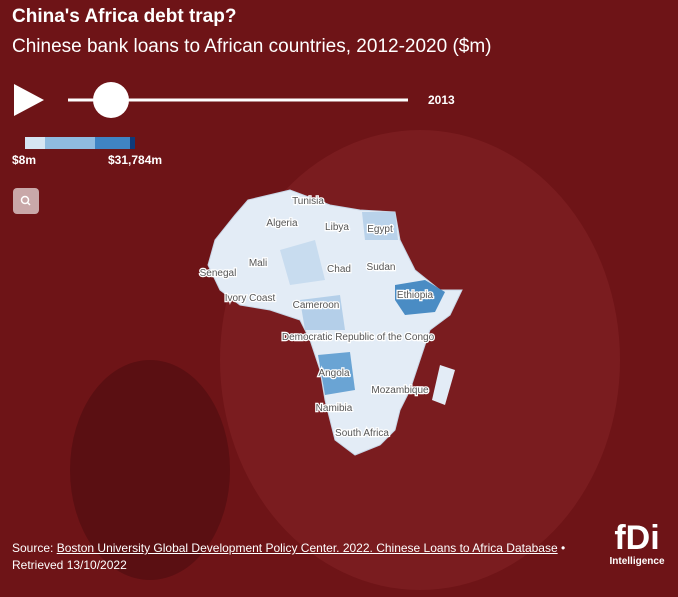 The height and width of the screenshot is (597, 678). I want to click on country-label: Mali, so click(258, 263).